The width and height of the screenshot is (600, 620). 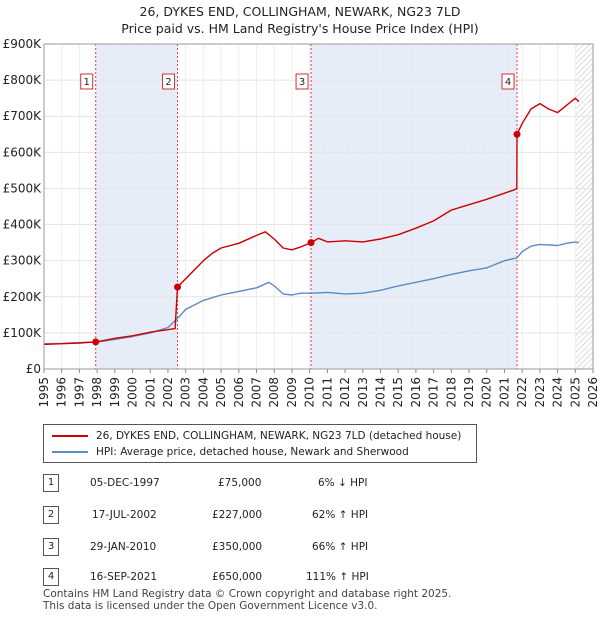 I want to click on sale-row: 3 29-JAN-2010 £350,000 66% ↑ HPI, so click(x=300, y=548).